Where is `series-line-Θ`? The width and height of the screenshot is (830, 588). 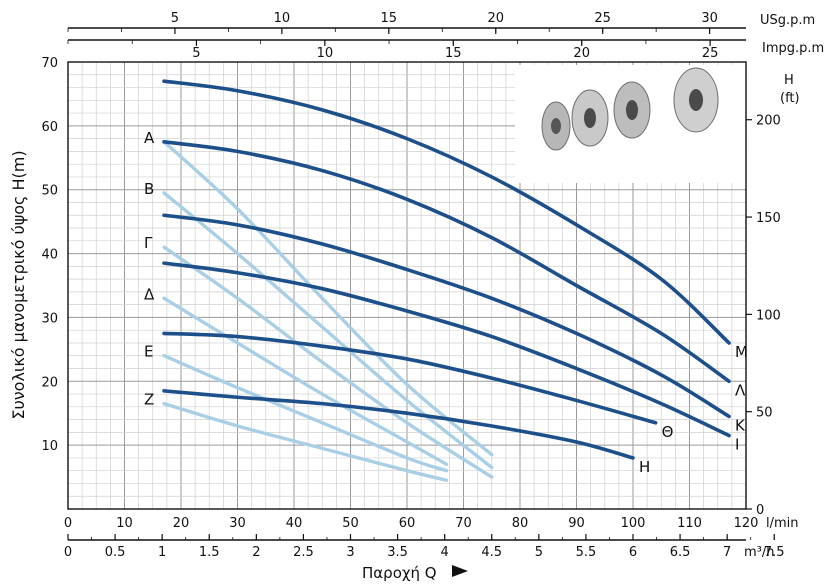 series-line-Θ is located at coordinates (410, 378).